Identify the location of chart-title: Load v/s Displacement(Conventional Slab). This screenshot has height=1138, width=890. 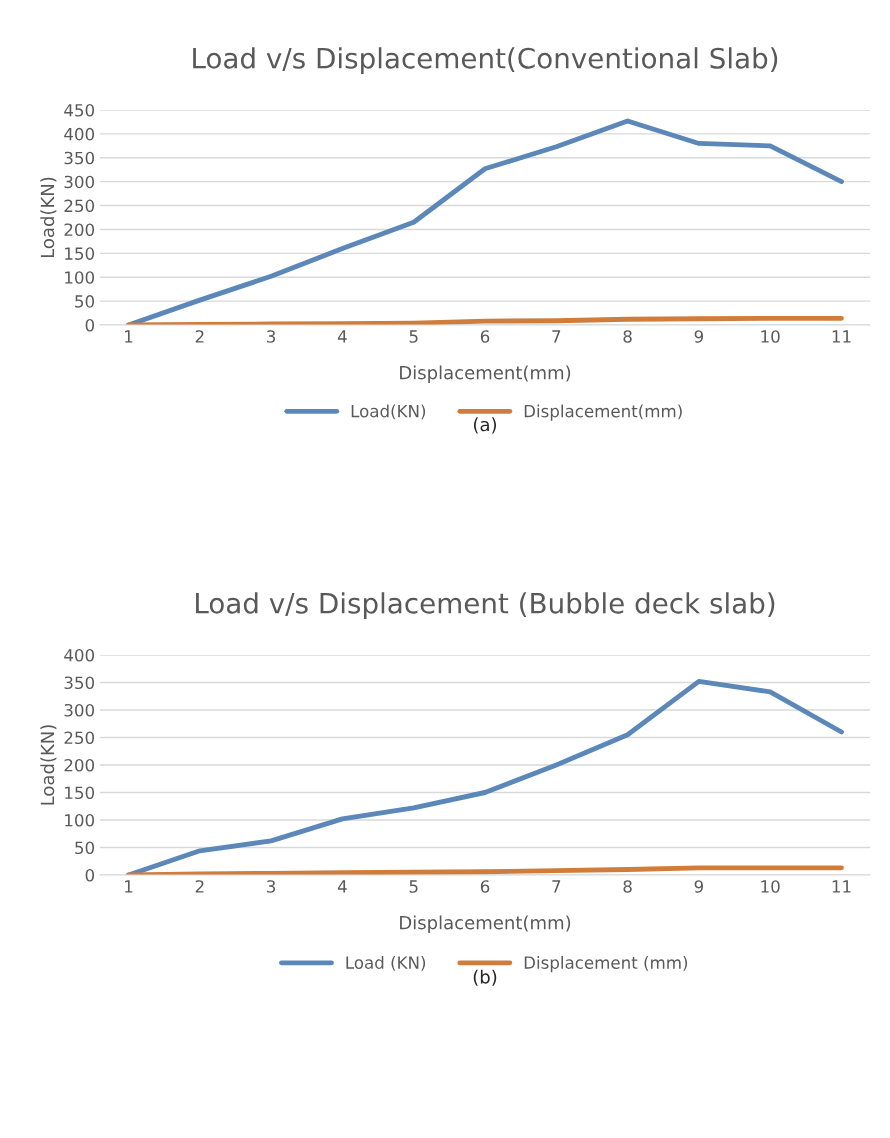
(485, 61).